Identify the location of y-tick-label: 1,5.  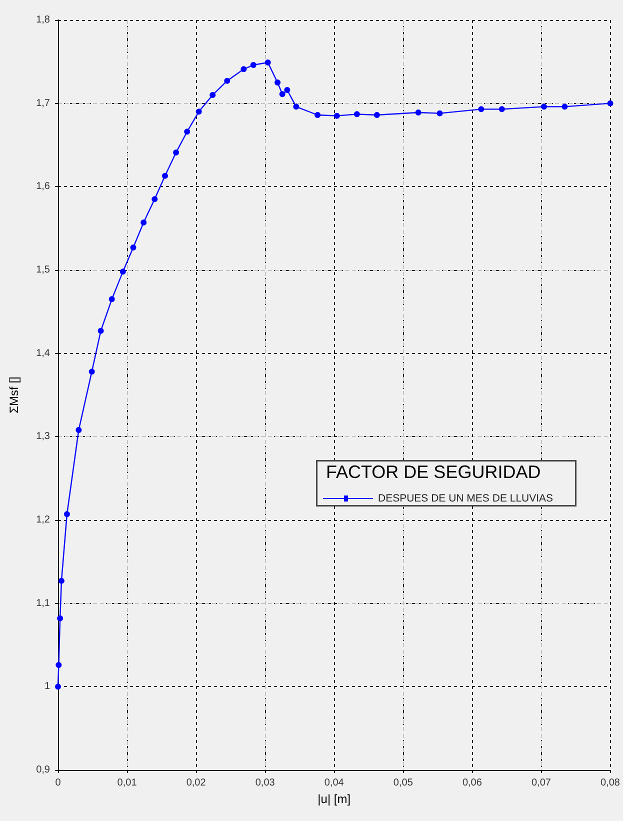
(43, 270).